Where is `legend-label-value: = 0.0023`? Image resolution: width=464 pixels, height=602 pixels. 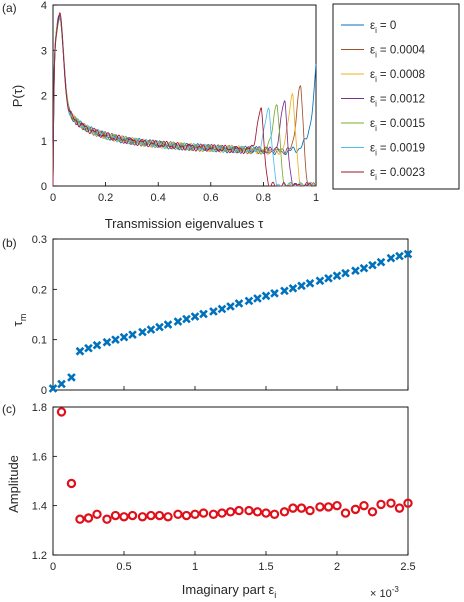 legend-label-value: = 0.0023 is located at coordinates (402, 173).